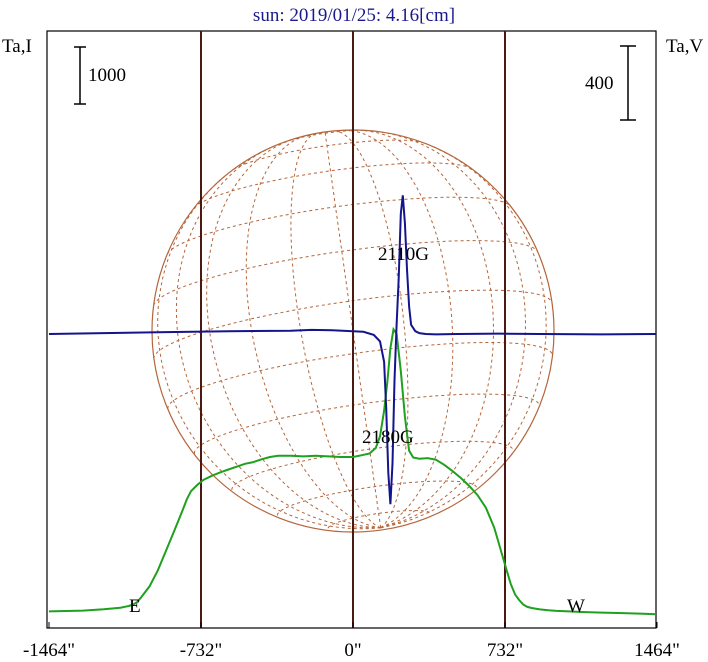 Image resolution: width=708 pixels, height=662 pixels. Describe the element at coordinates (599, 83) in the screenshot. I see `right-scale-label: 400` at that location.